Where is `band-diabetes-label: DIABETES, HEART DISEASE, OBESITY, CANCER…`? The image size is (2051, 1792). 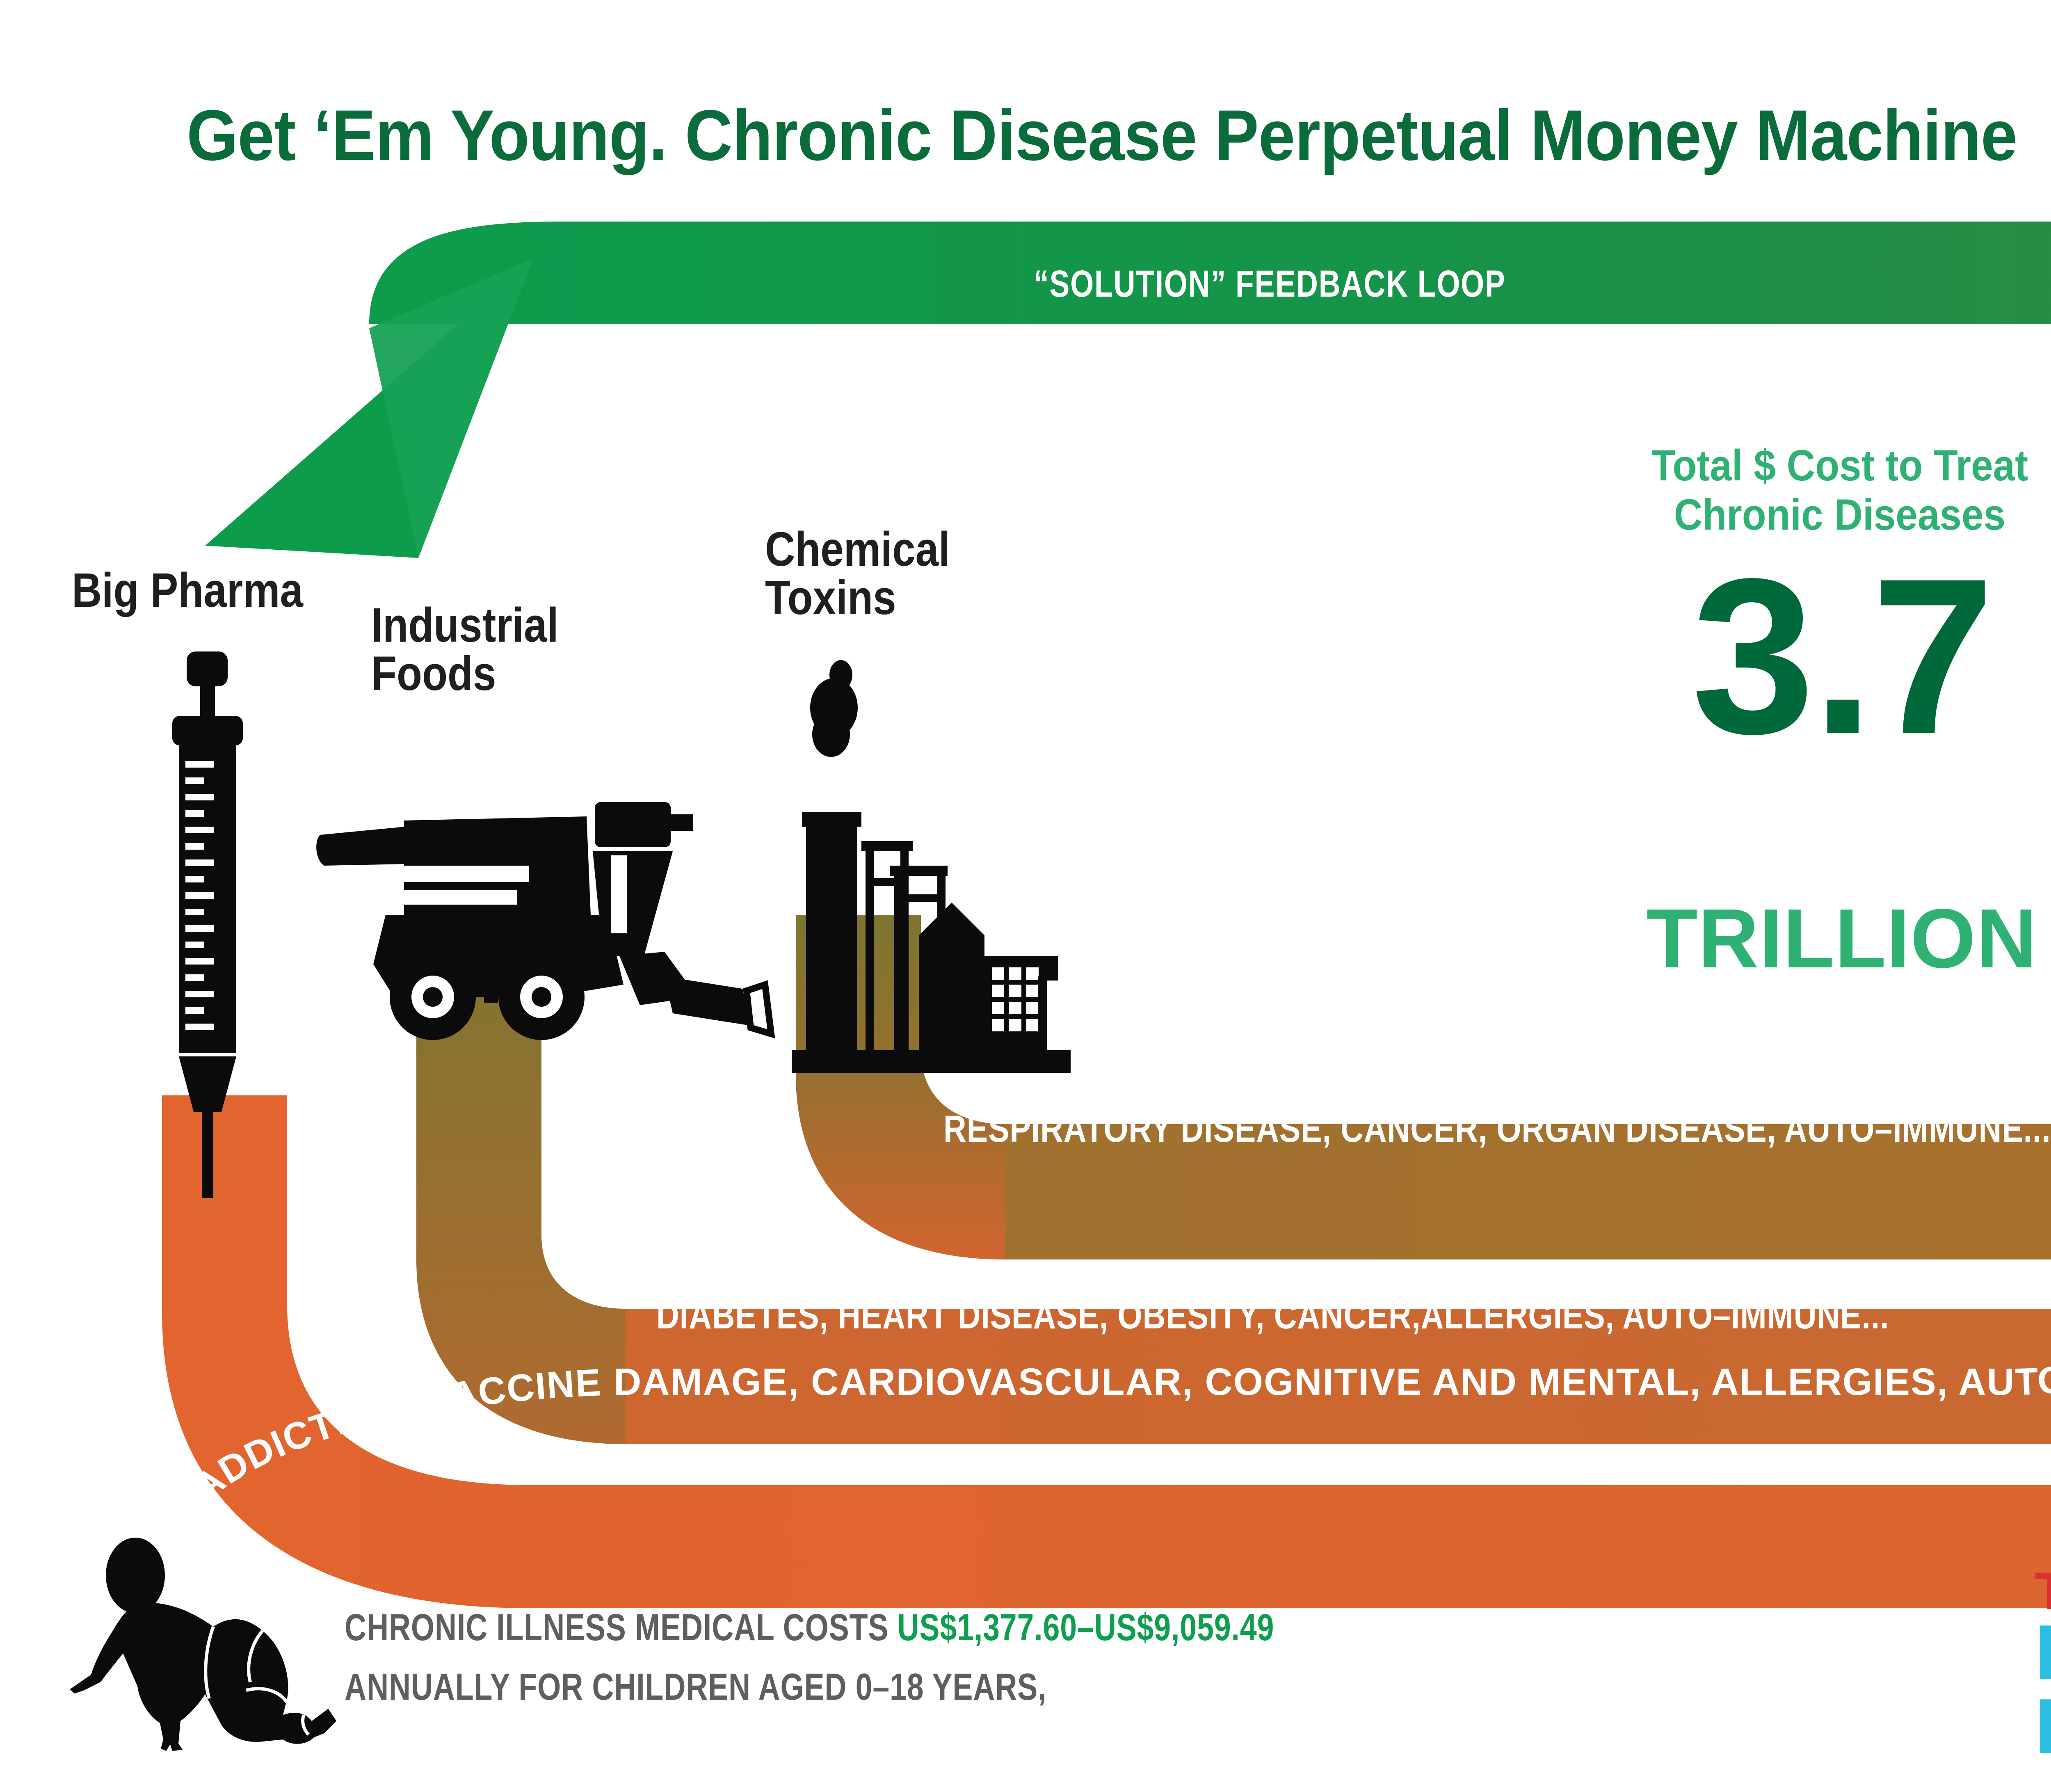
band-diabetes-label: DIABETES, HEART DISEASE, OBESITY, CANCER… is located at coordinates (1272, 1316).